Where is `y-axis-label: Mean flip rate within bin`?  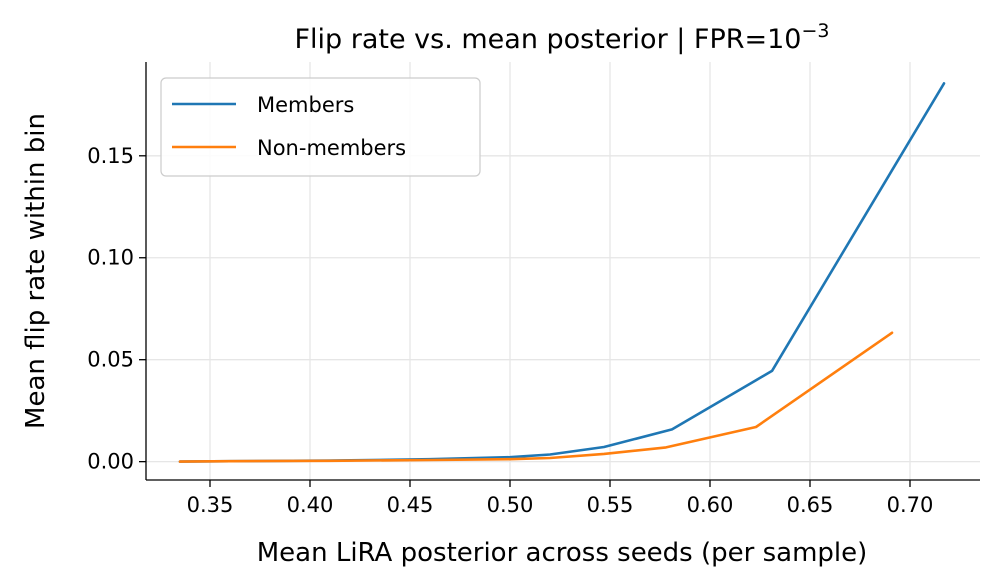 y-axis-label: Mean flip rate within bin is located at coordinates (36, 271).